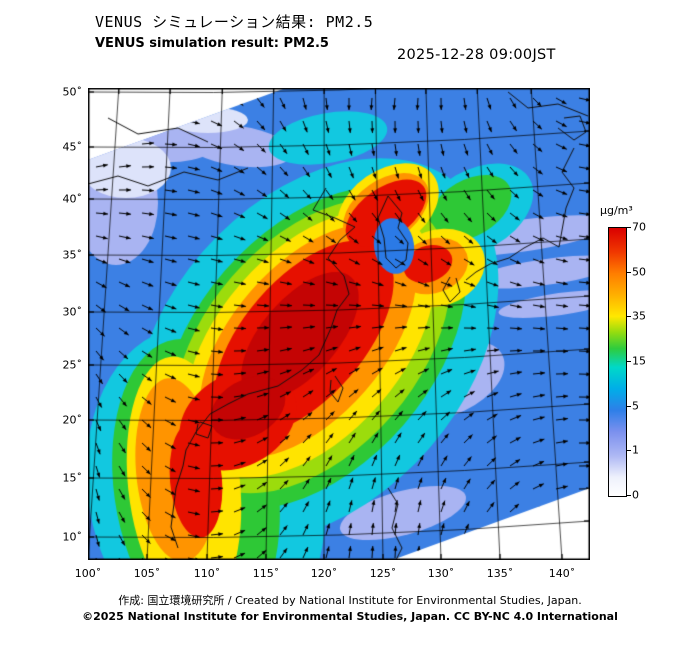 This screenshot has height=649, width=700. Describe the element at coordinates (72, 365) in the screenshot. I see `lat-tick-label: 25˚` at that location.